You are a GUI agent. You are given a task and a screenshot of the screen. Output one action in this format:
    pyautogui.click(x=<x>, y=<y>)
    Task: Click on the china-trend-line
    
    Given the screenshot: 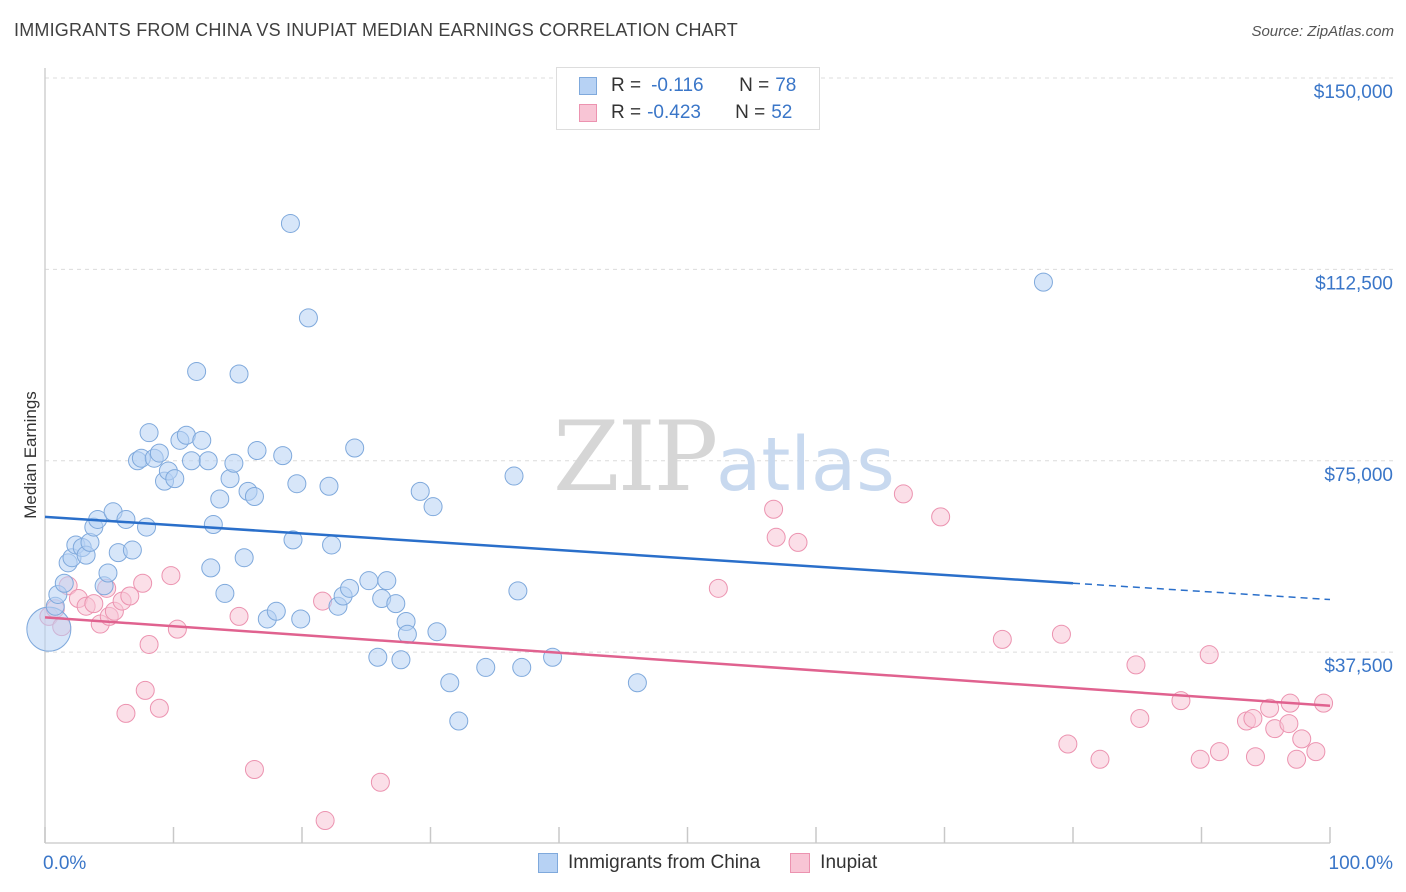 What is the action you would take?
    pyautogui.click(x=559, y=550)
    